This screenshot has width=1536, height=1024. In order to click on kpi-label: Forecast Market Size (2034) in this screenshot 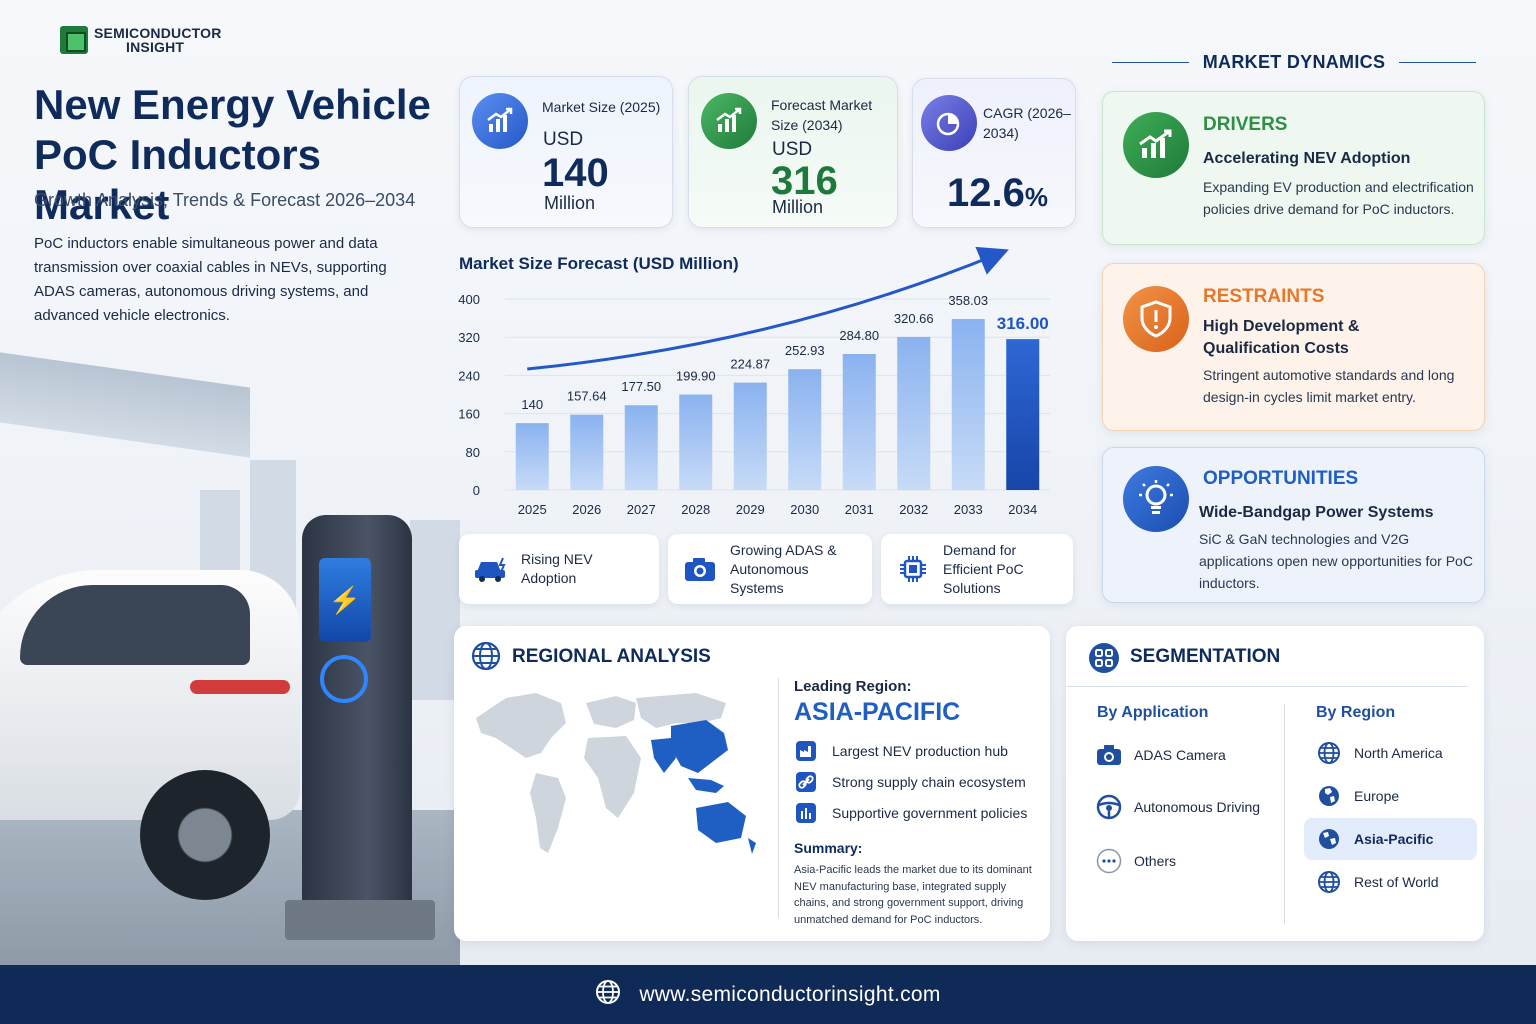, I will do `click(822, 115)`.